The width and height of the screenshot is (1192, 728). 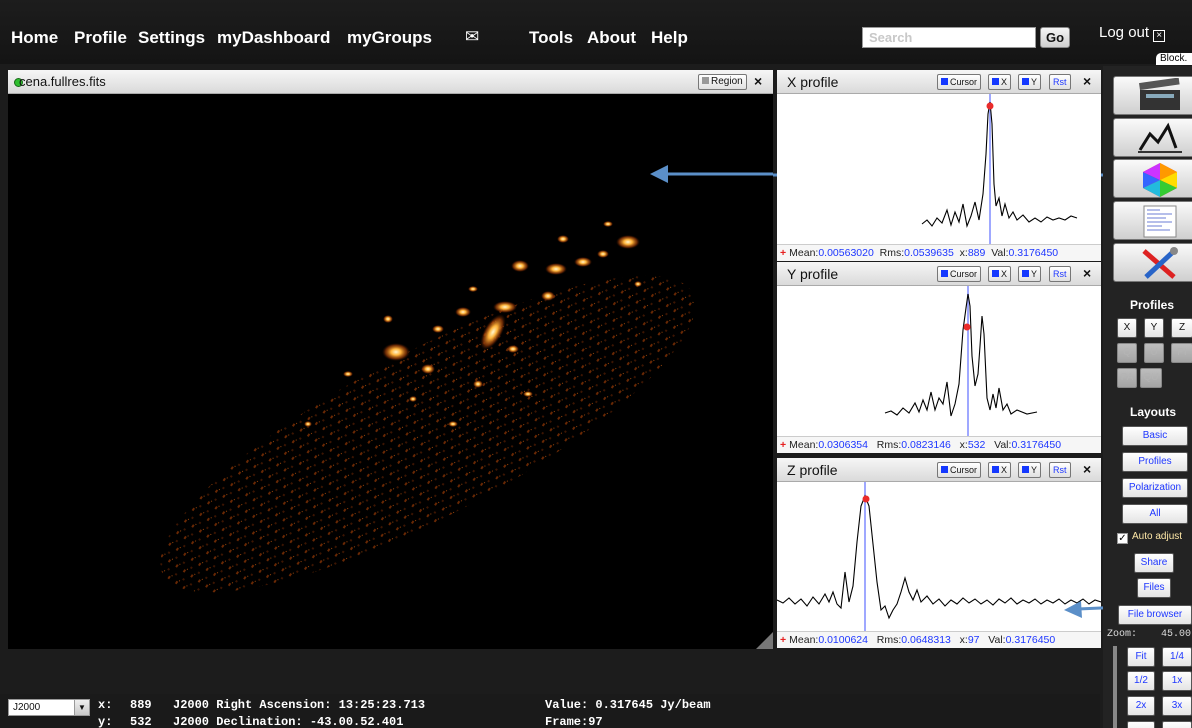 What do you see at coordinates (959, 470) in the screenshot?
I see `z-profile-cursor-button: Cursor` at bounding box center [959, 470].